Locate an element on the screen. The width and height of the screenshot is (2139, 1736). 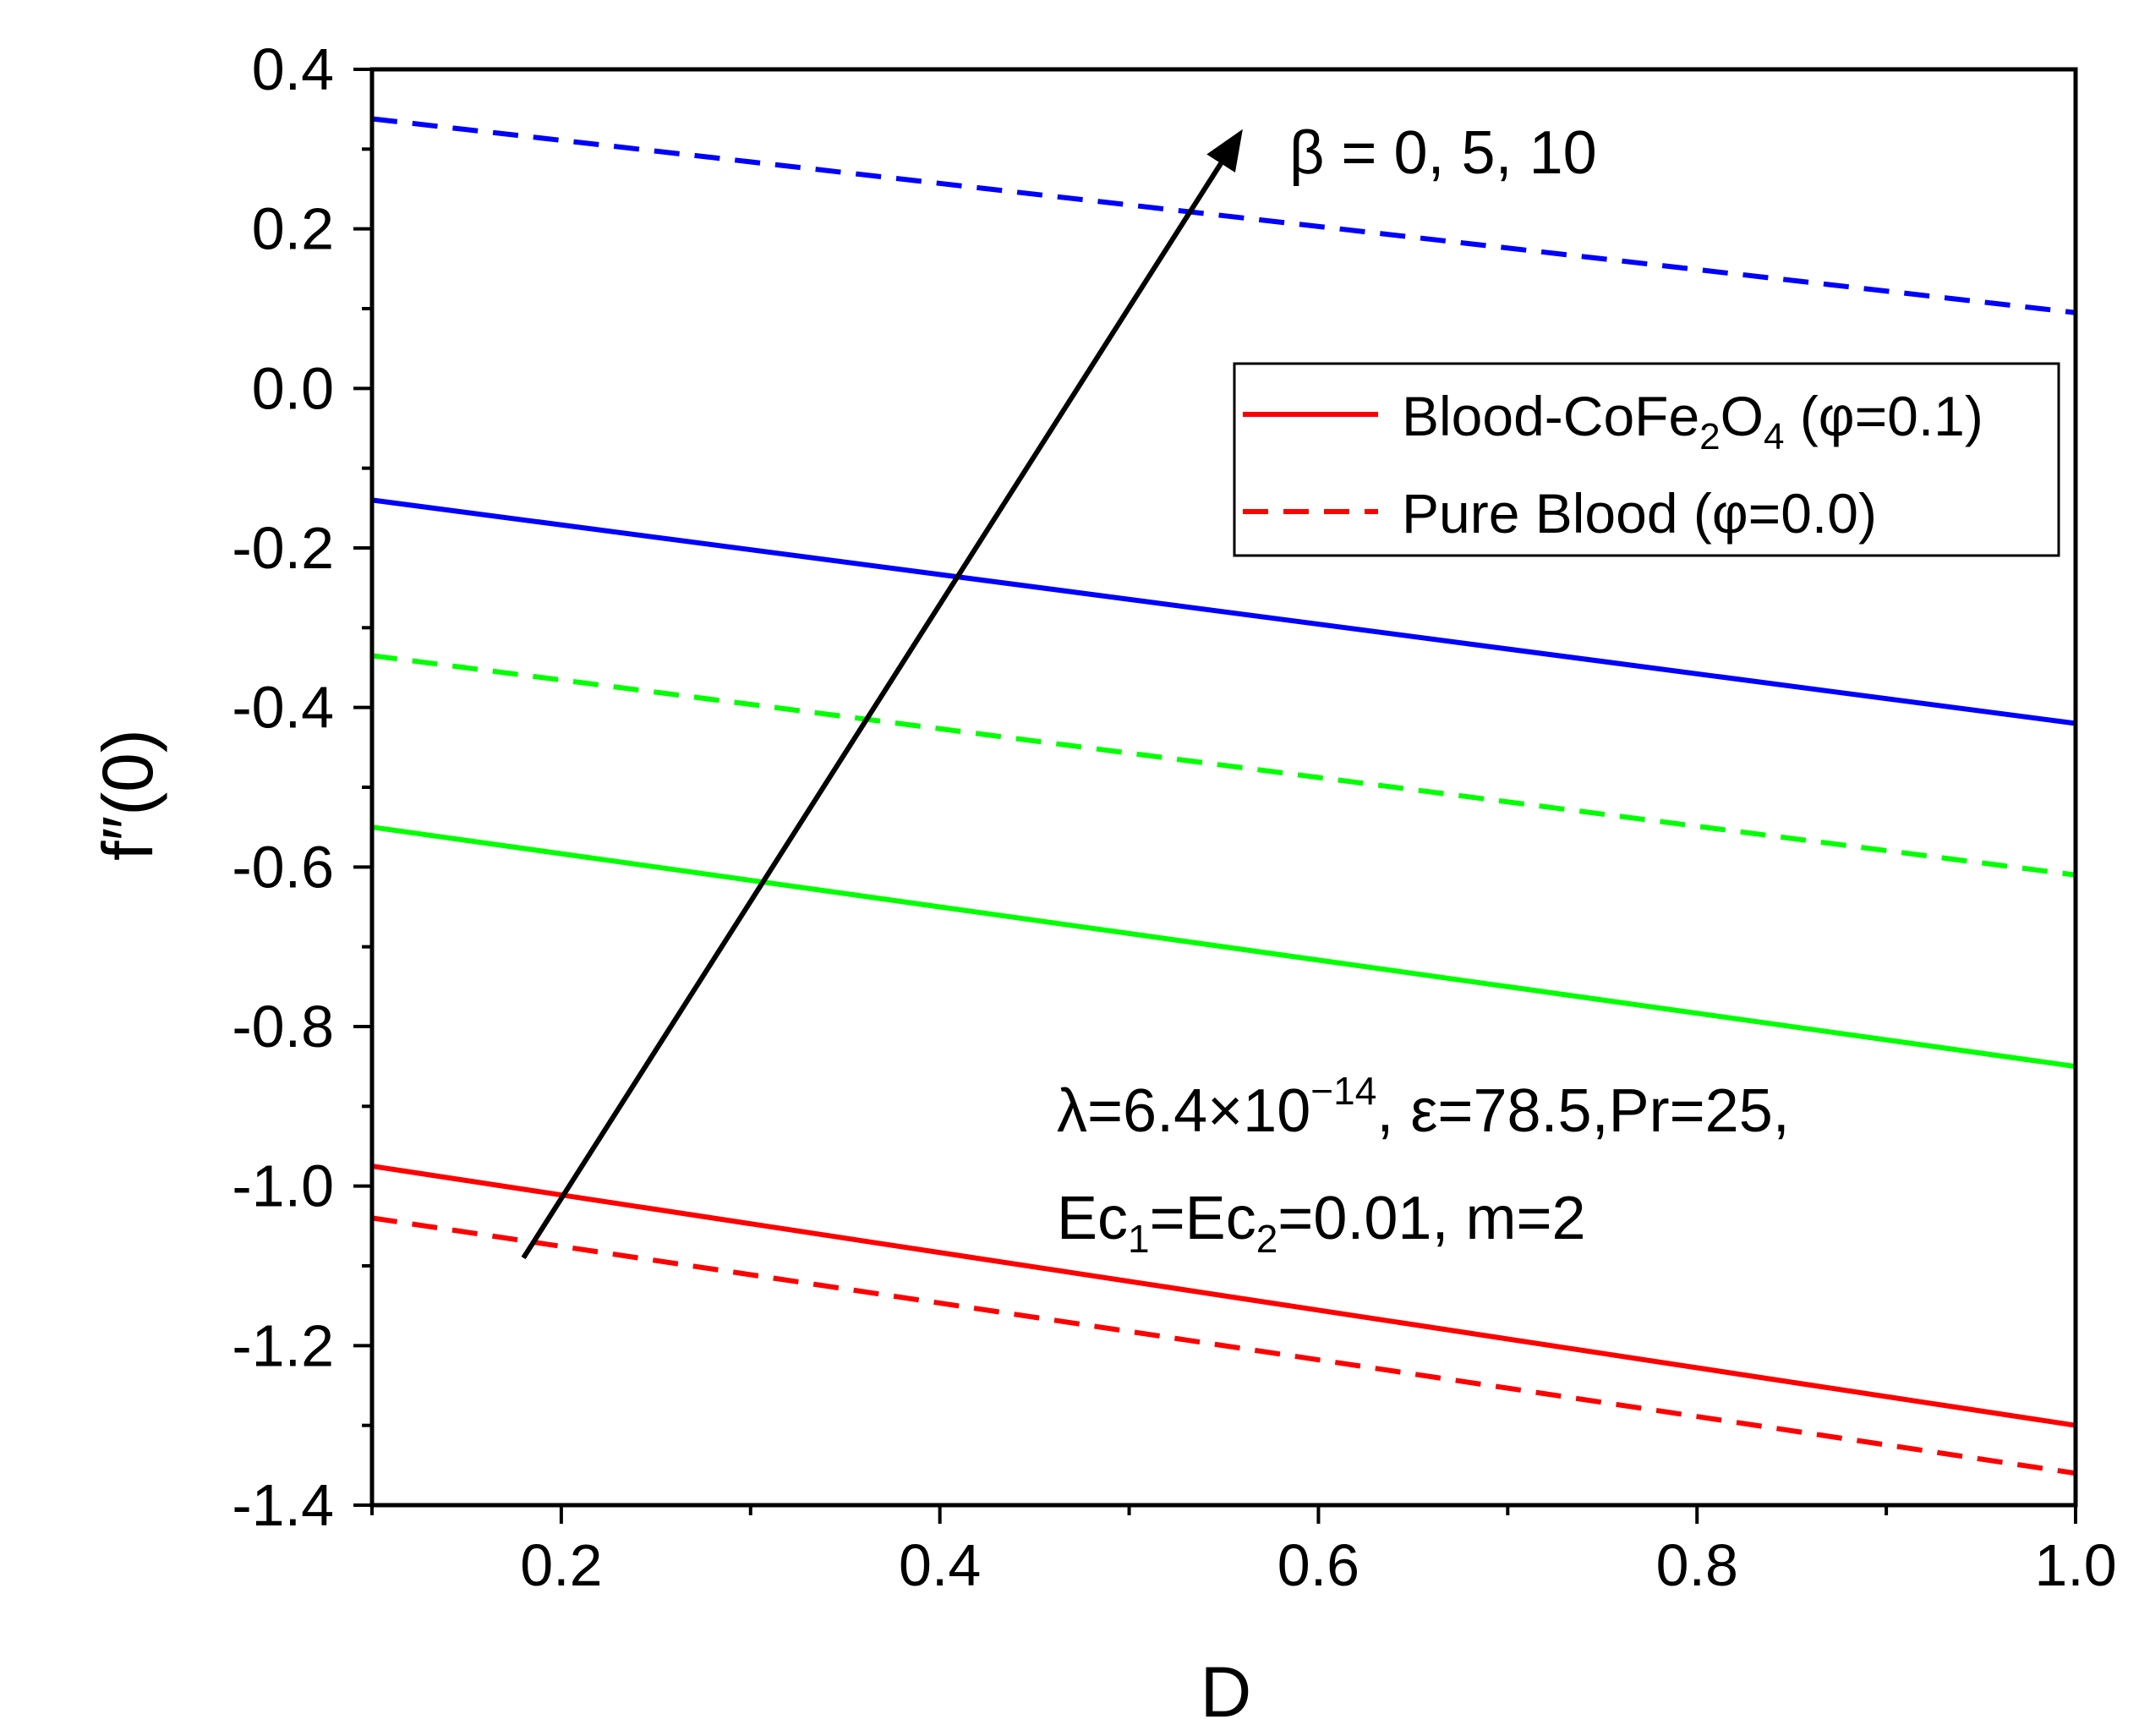
beta-arrow-head is located at coordinates (1225, 151).